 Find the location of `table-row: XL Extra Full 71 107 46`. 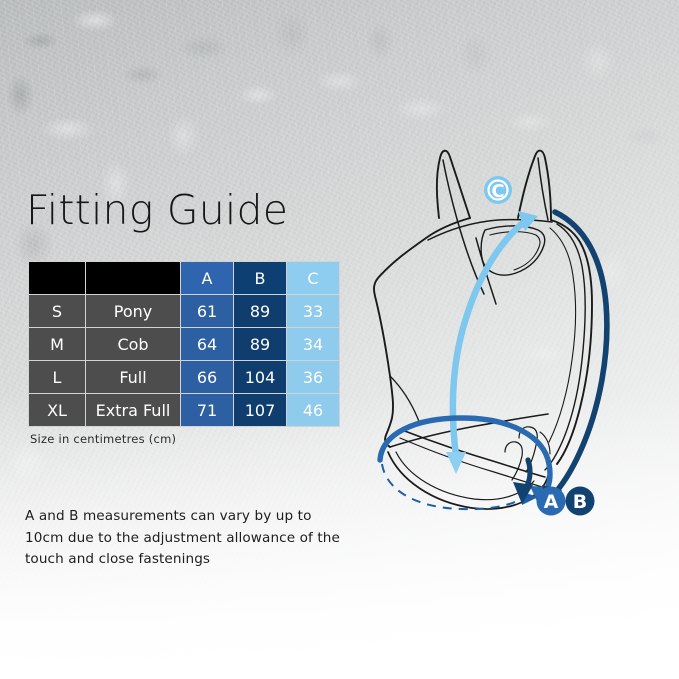

table-row: XL Extra Full 71 107 46 is located at coordinates (184, 410).